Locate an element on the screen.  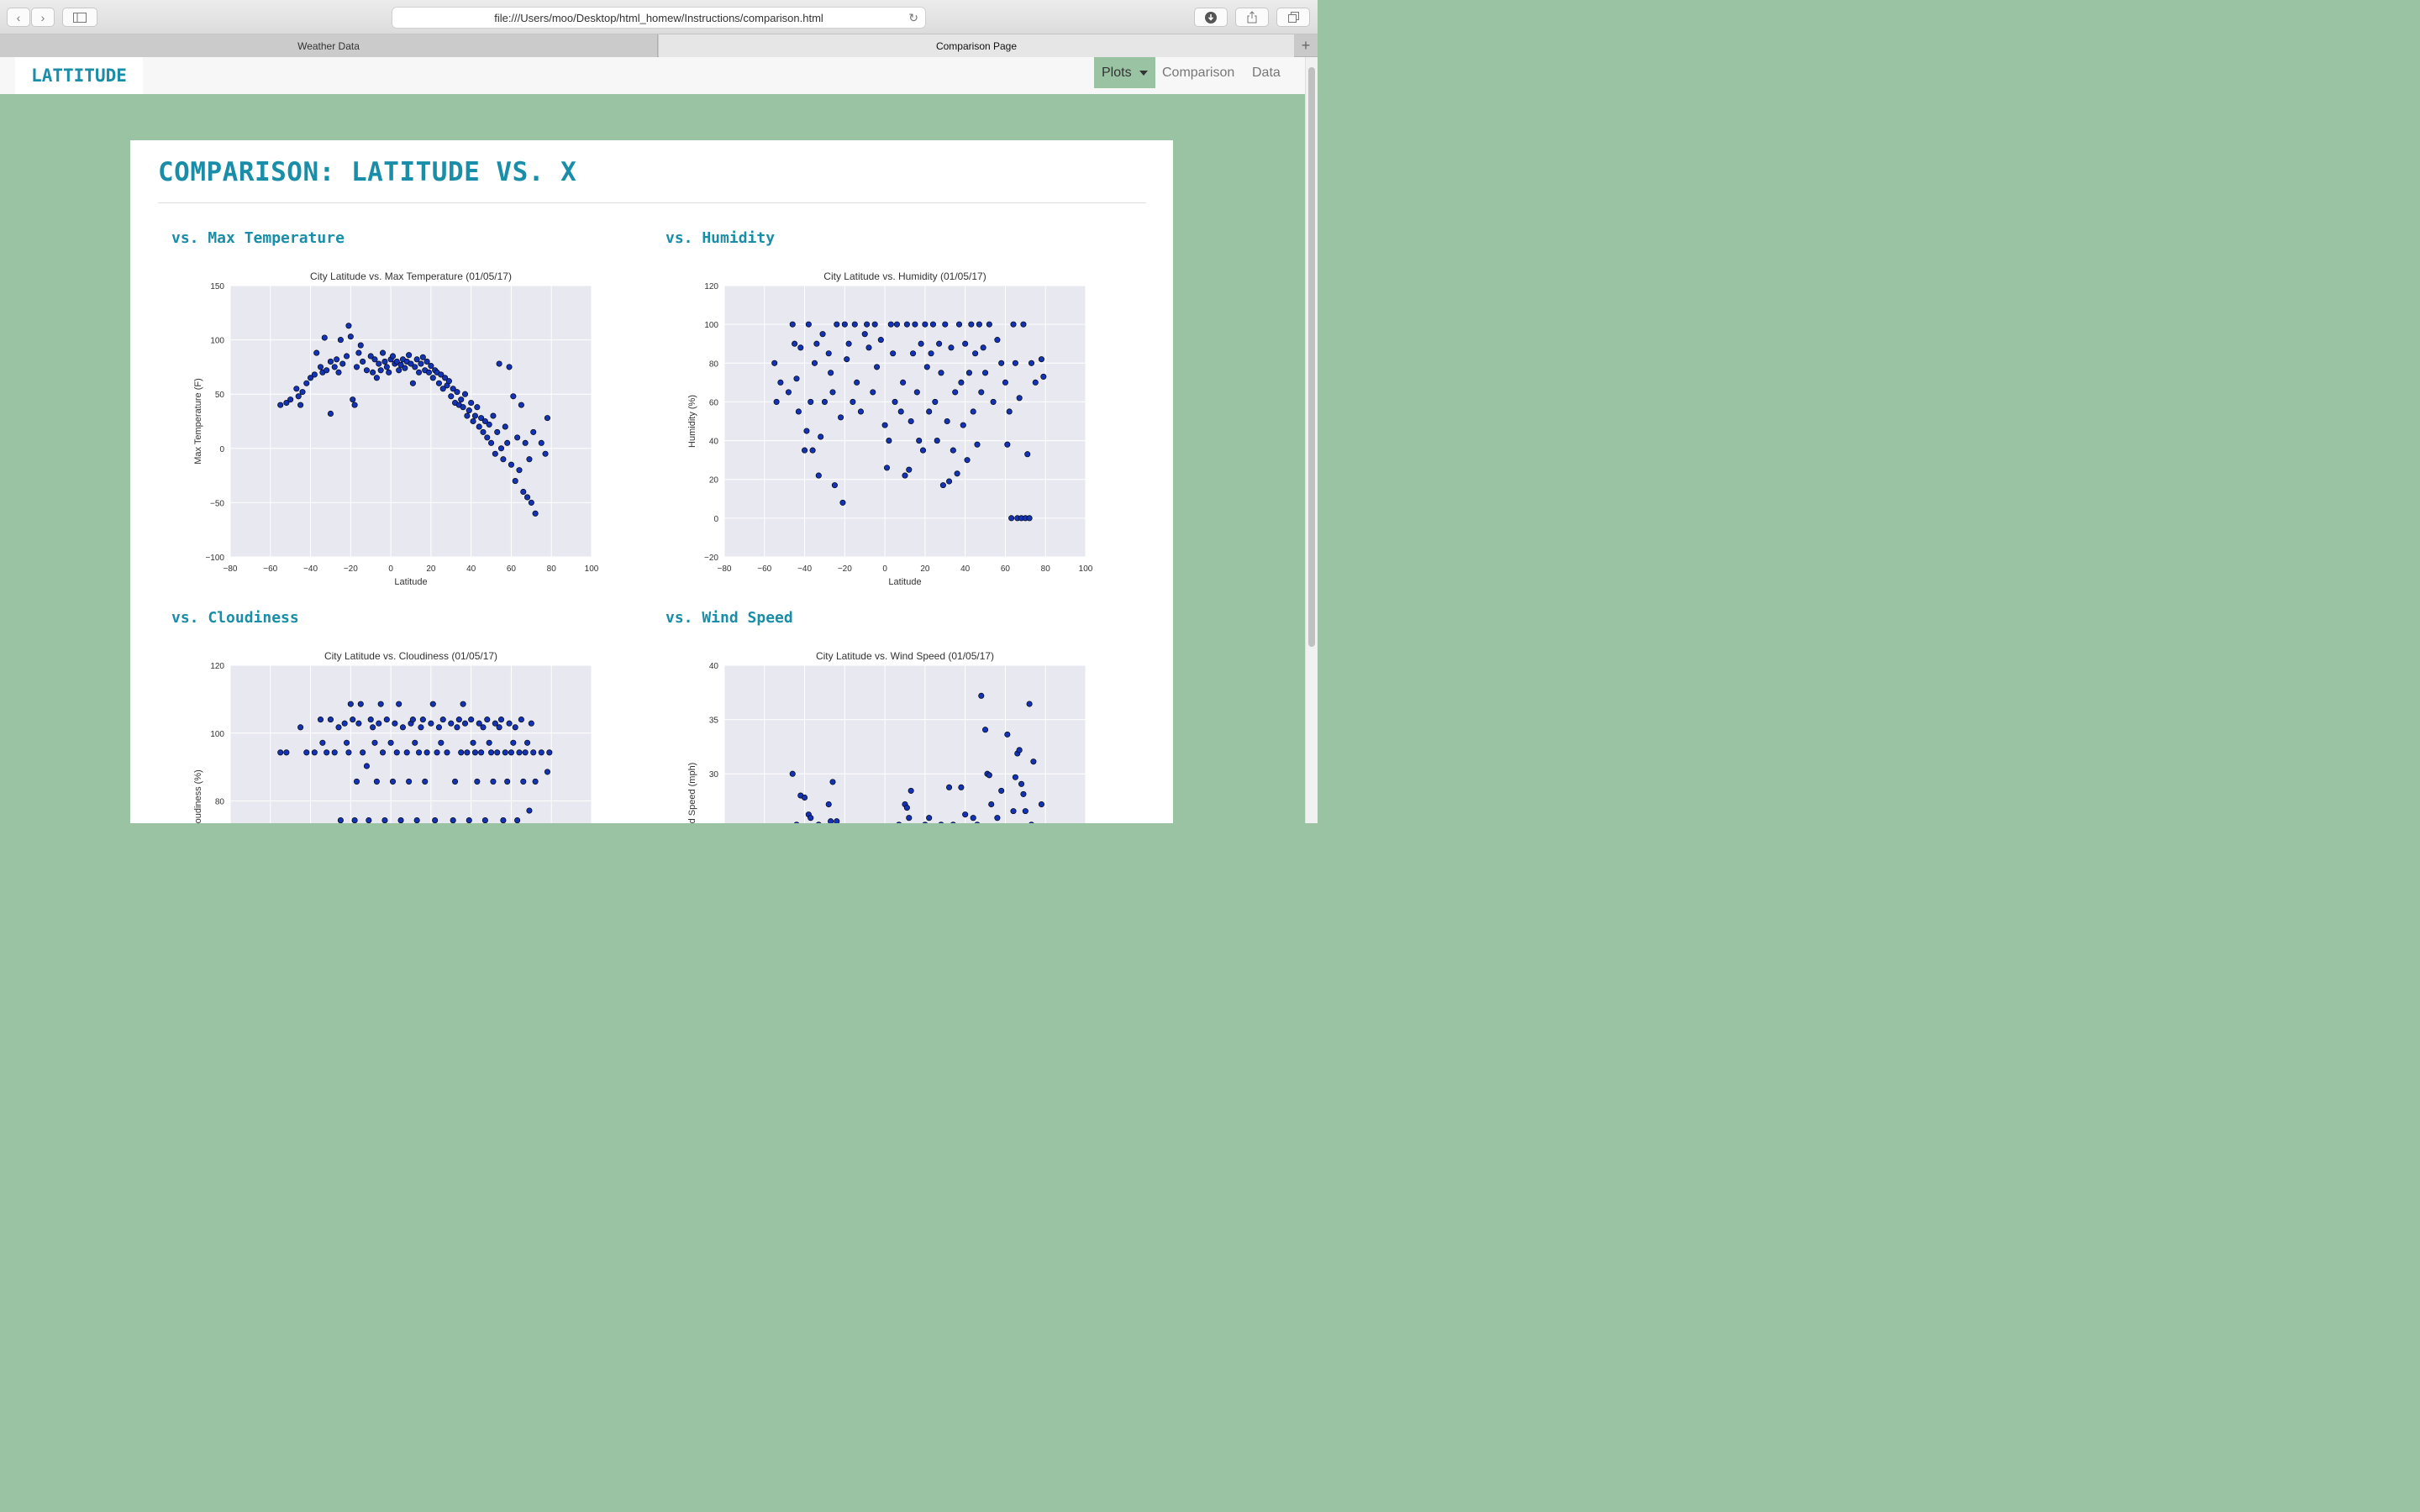
section-title-max-temperature: vs. Max Temperature is located at coordinates (258, 238).